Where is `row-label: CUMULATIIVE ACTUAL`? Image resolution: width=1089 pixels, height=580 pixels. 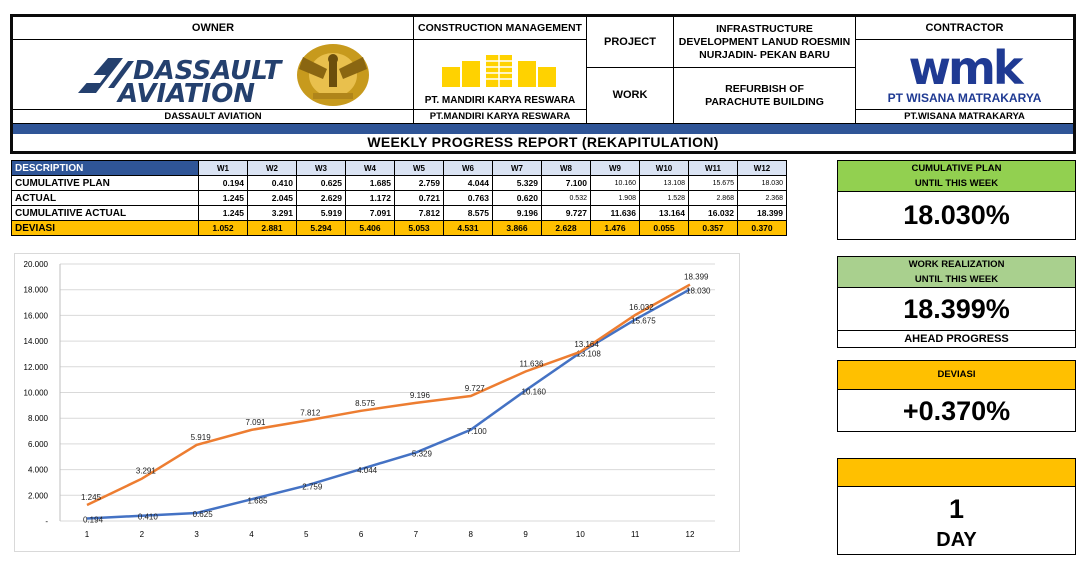
row-label: CUMULATIIVE ACTUAL is located at coordinates (105, 213).